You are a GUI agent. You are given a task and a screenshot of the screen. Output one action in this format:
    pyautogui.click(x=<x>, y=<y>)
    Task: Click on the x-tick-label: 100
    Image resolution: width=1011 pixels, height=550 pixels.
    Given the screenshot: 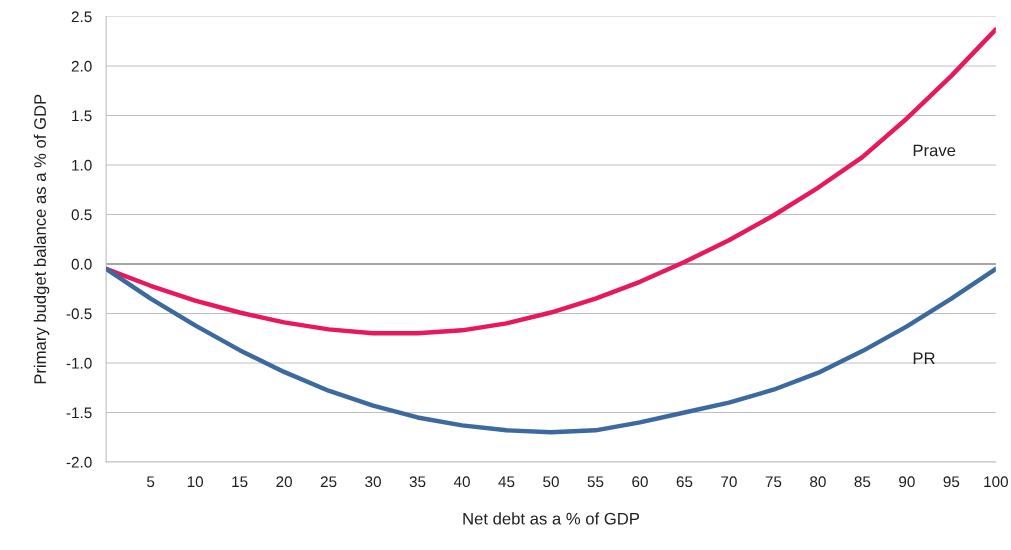 What is the action you would take?
    pyautogui.click(x=996, y=482)
    